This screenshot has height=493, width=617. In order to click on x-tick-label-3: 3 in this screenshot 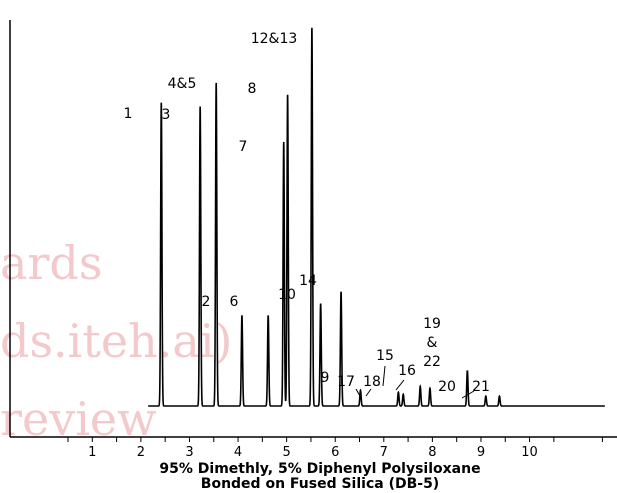, I will do `click(189, 452)`.